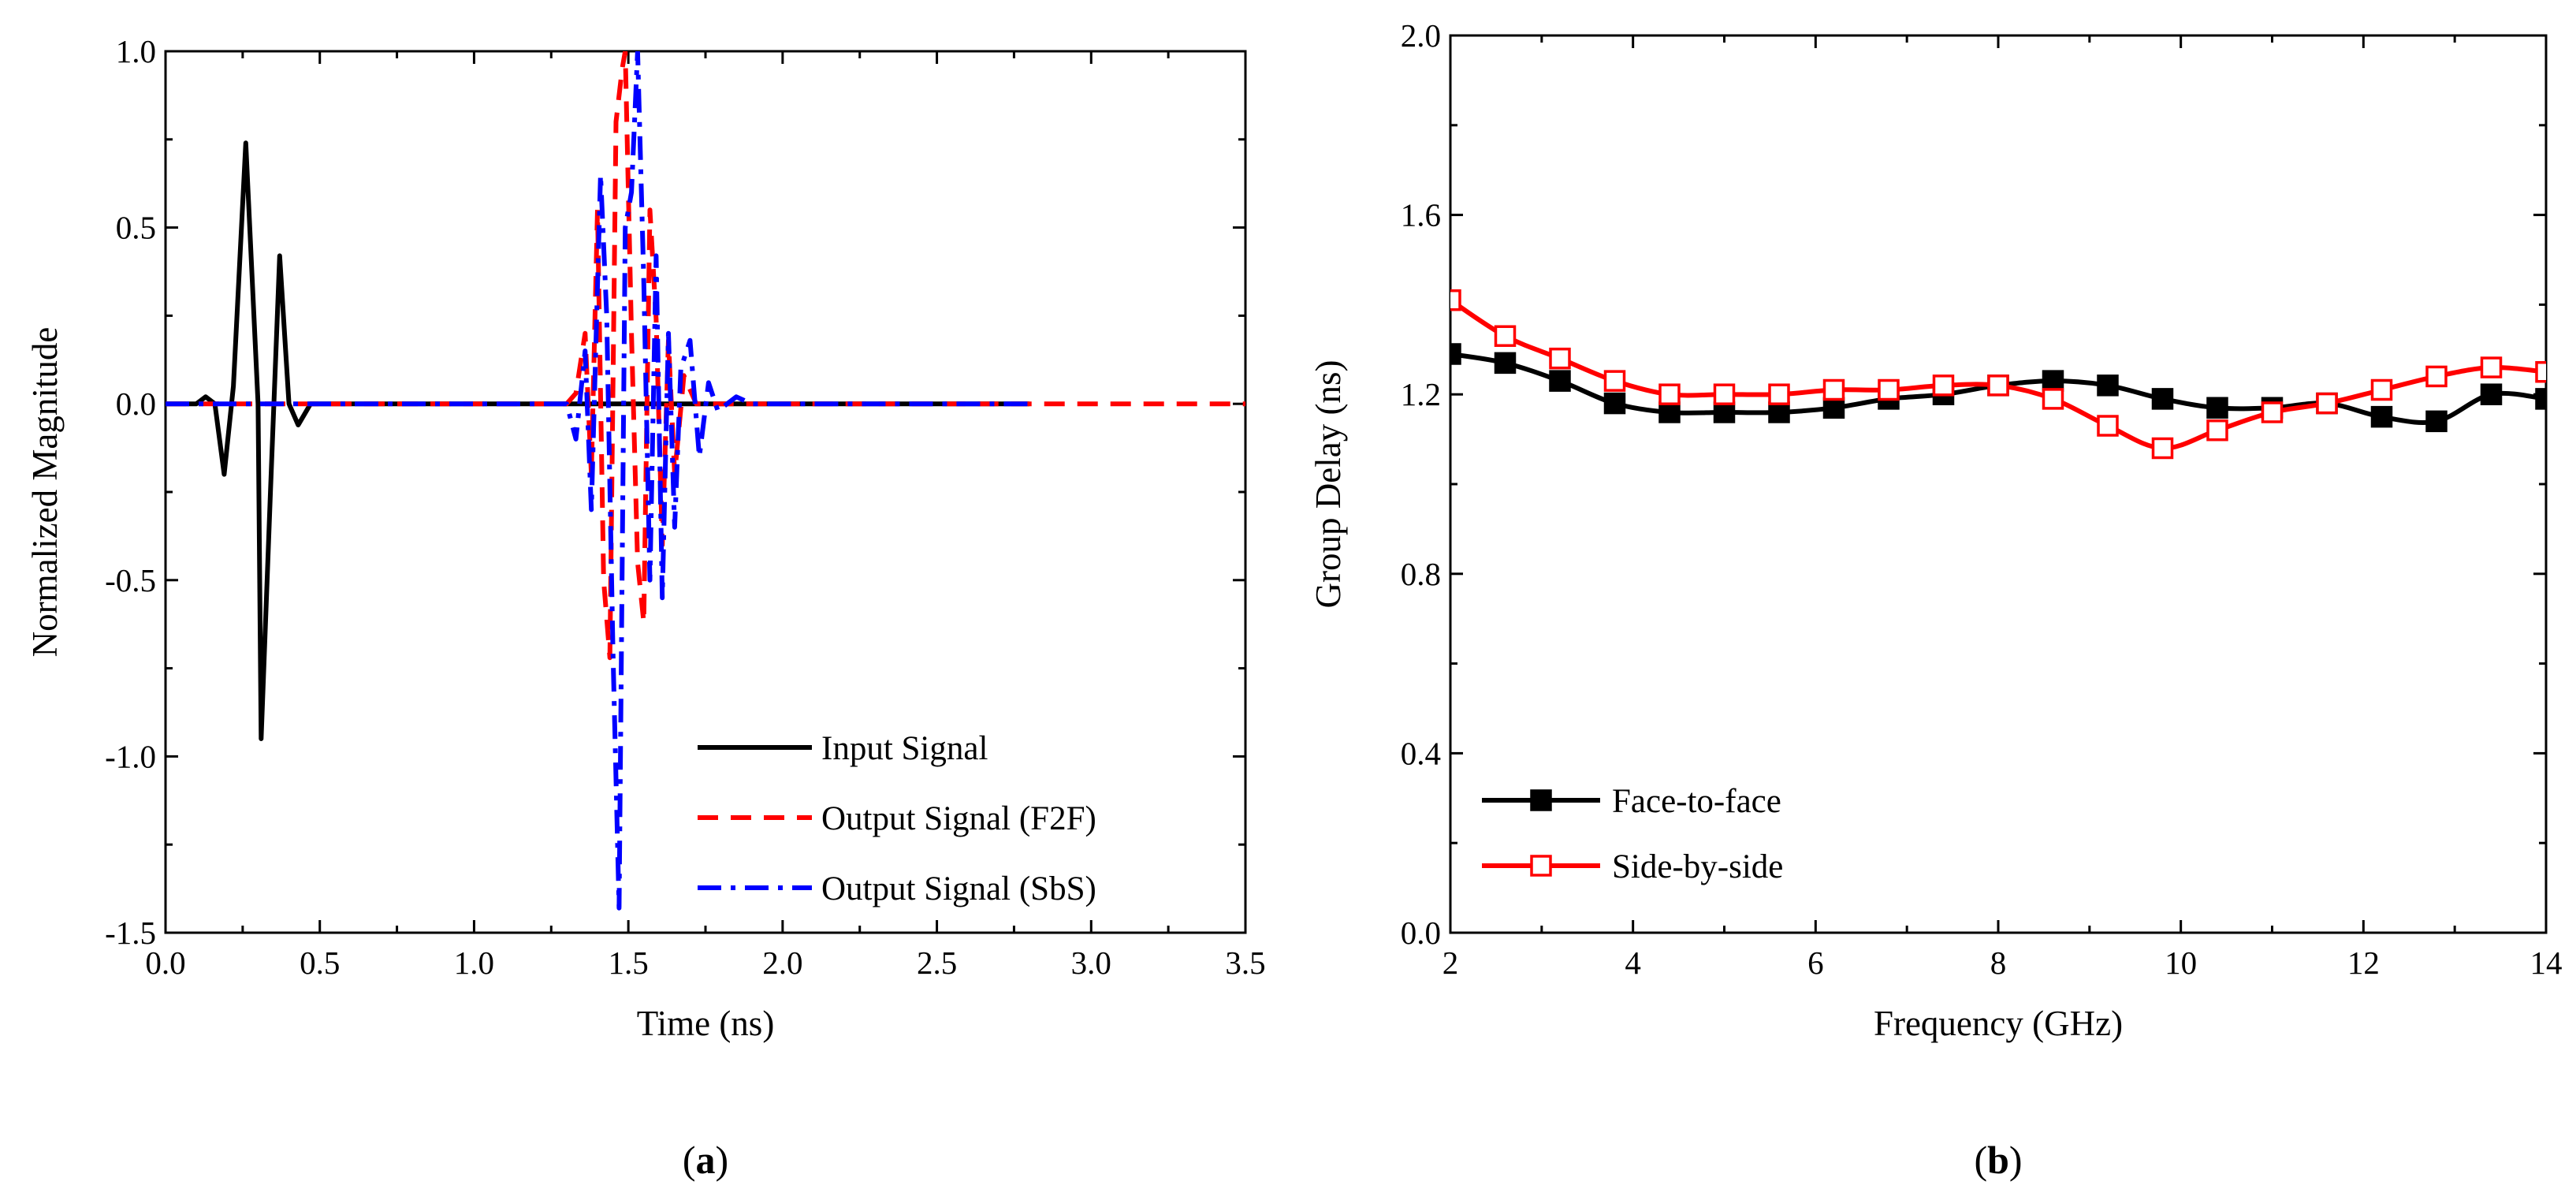 The height and width of the screenshot is (1200, 2576). What do you see at coordinates (705, 1160) in the screenshot?
I see `panel-label: (a)` at bounding box center [705, 1160].